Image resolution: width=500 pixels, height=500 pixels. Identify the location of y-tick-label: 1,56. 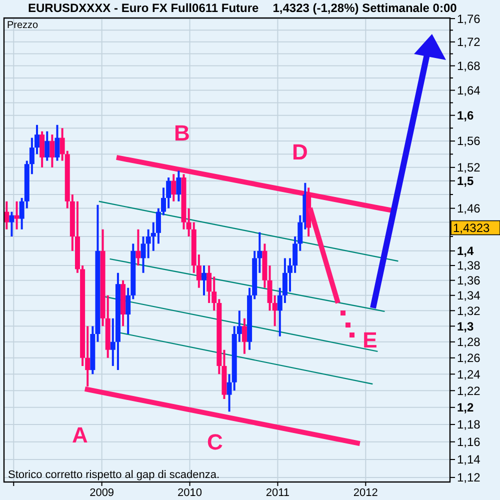
(469, 141).